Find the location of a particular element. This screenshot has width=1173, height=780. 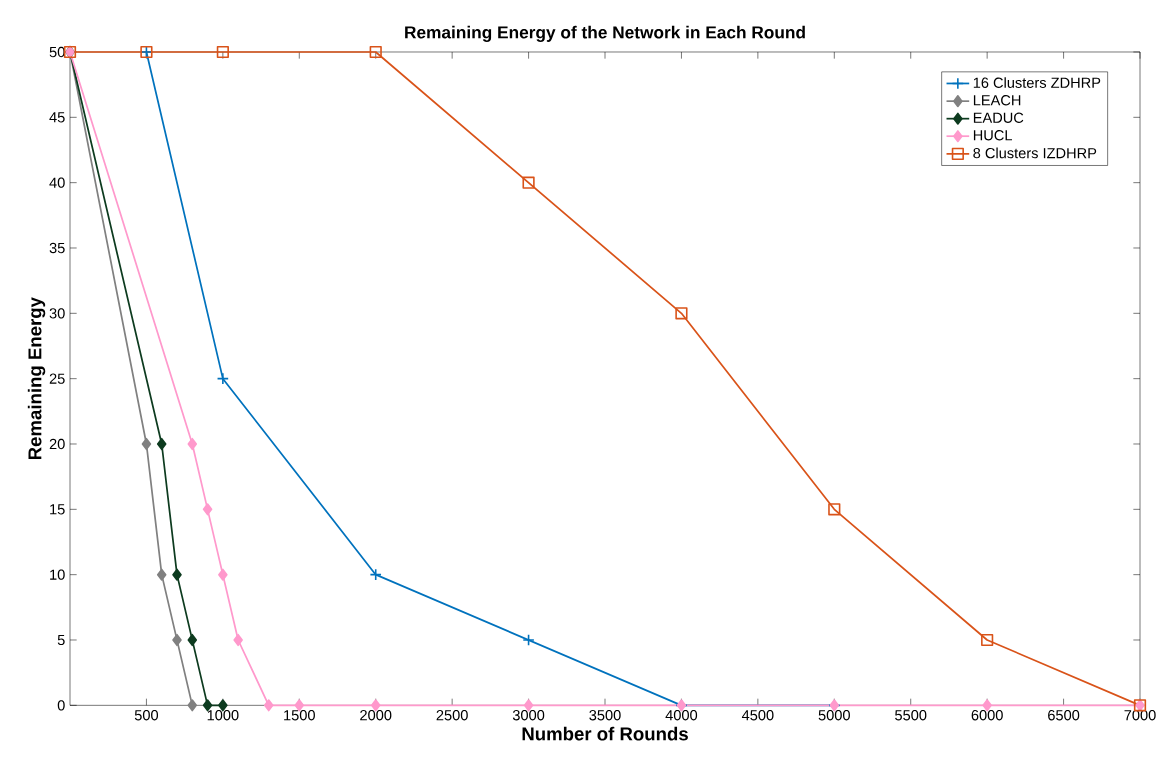

legend-label: 8 Clusters IZDHRP is located at coordinates (1035, 153).